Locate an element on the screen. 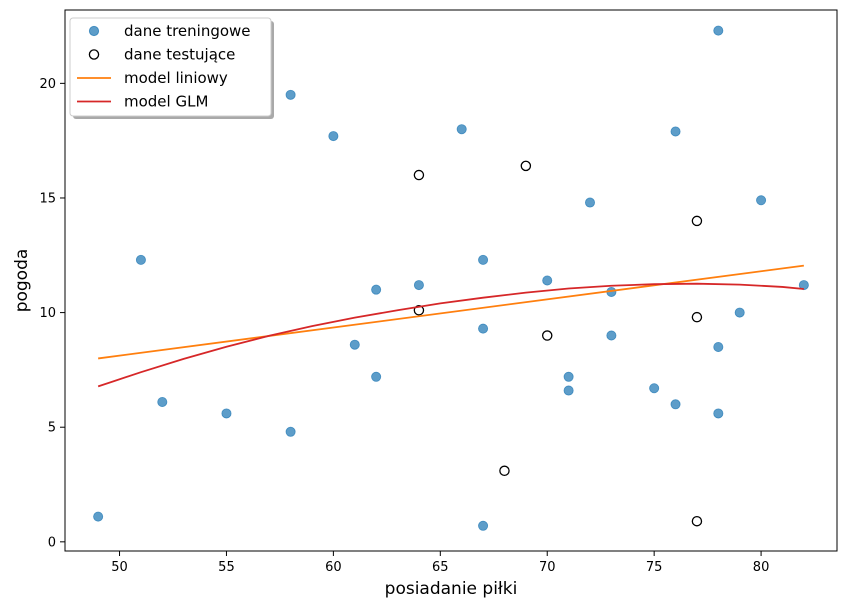 The width and height of the screenshot is (847, 607). x-tick-label: 70 is located at coordinates (547, 567).